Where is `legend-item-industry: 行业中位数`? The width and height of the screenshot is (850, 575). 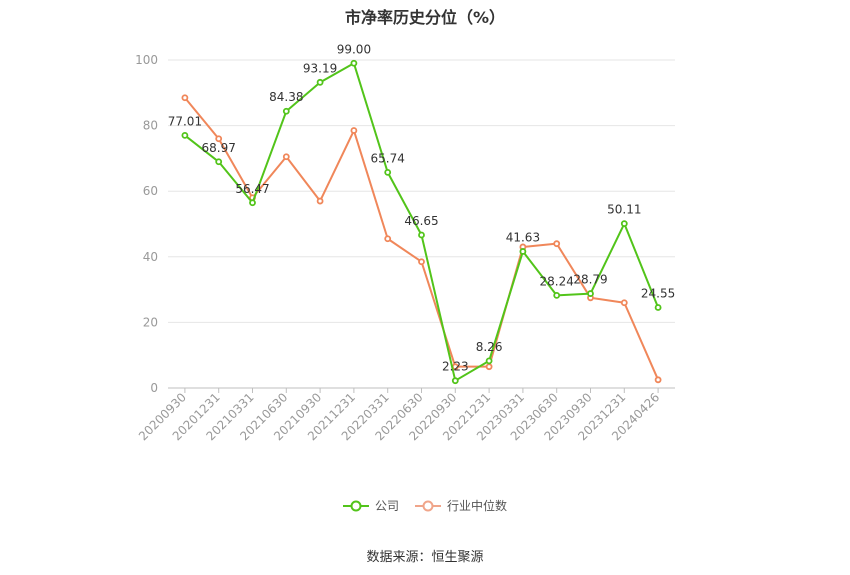
legend-item-industry: 行业中位数 is located at coordinates (461, 505).